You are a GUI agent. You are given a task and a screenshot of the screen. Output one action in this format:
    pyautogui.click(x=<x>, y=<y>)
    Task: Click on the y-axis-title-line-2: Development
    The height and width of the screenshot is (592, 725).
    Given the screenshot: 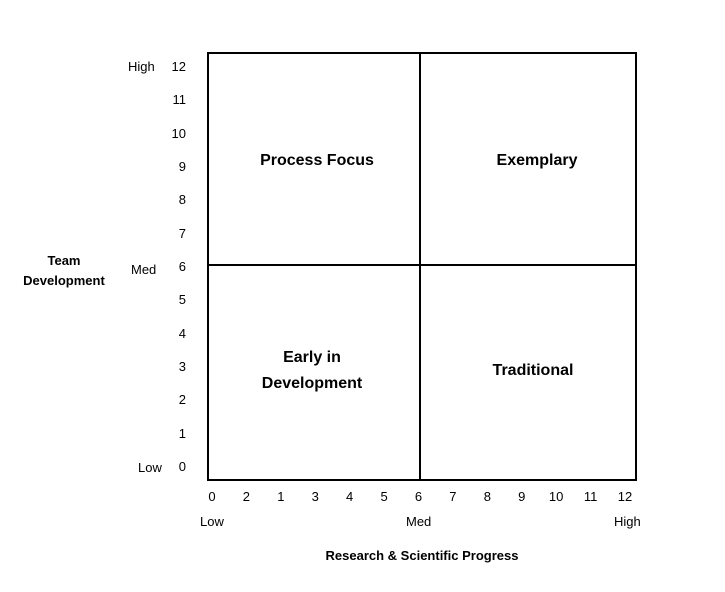 What is the action you would take?
    pyautogui.click(x=64, y=280)
    